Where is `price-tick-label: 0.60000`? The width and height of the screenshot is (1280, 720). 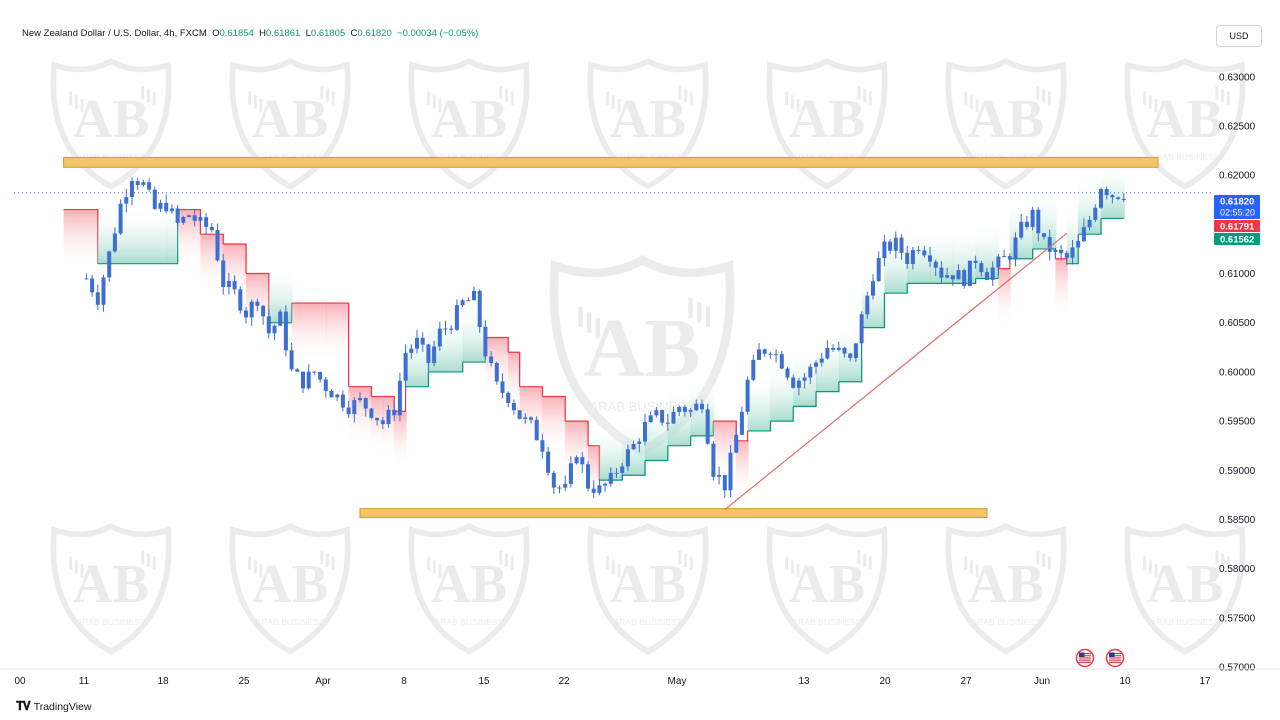 price-tick-label: 0.60000 is located at coordinates (1237, 372).